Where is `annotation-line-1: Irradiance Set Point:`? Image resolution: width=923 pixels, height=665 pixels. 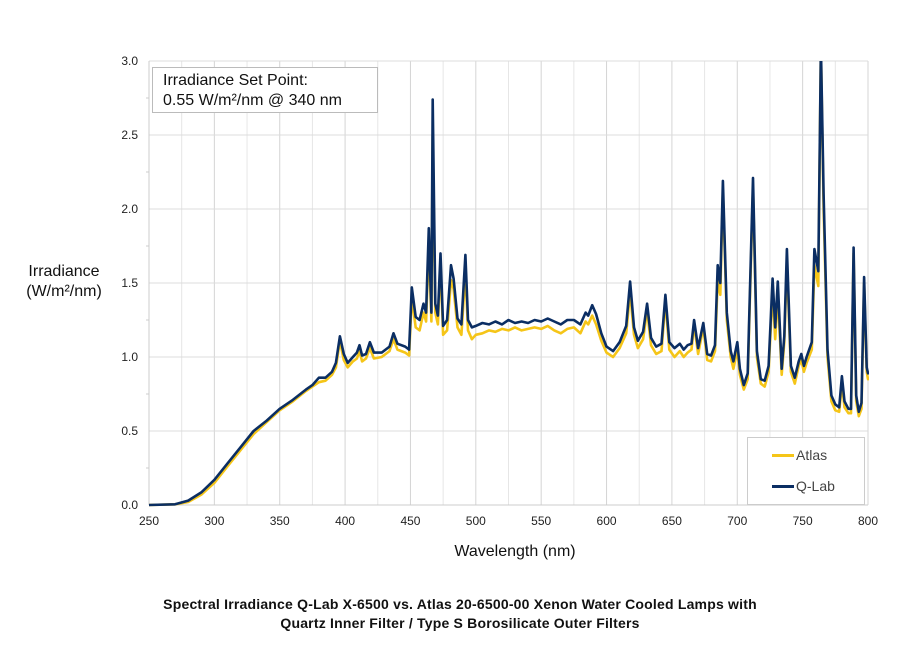
annotation-line-1: Irradiance Set Point: is located at coordinates (235, 80).